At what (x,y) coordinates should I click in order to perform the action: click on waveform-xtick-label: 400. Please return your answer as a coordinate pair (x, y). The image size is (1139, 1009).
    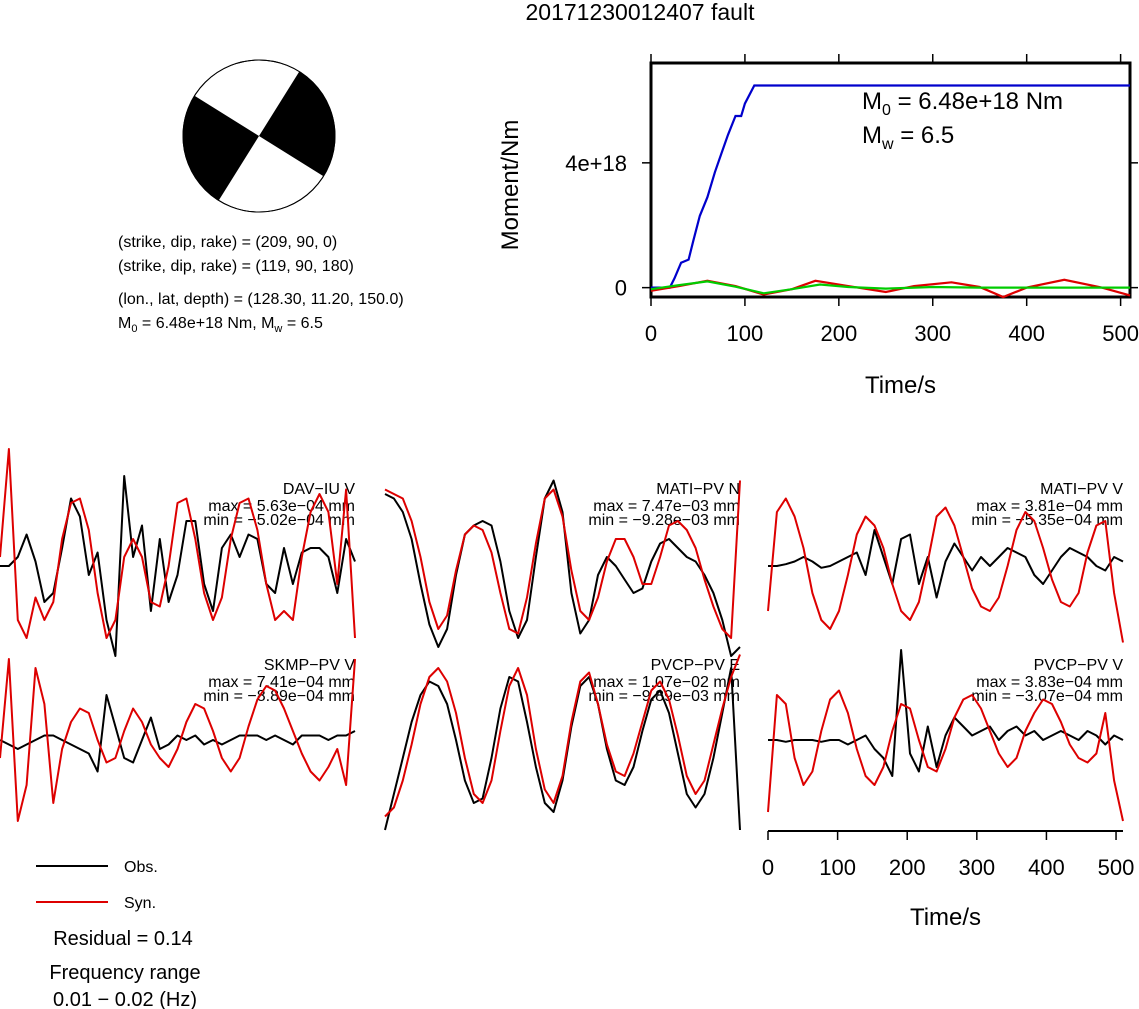
    Looking at the image, I should click on (1046, 867).